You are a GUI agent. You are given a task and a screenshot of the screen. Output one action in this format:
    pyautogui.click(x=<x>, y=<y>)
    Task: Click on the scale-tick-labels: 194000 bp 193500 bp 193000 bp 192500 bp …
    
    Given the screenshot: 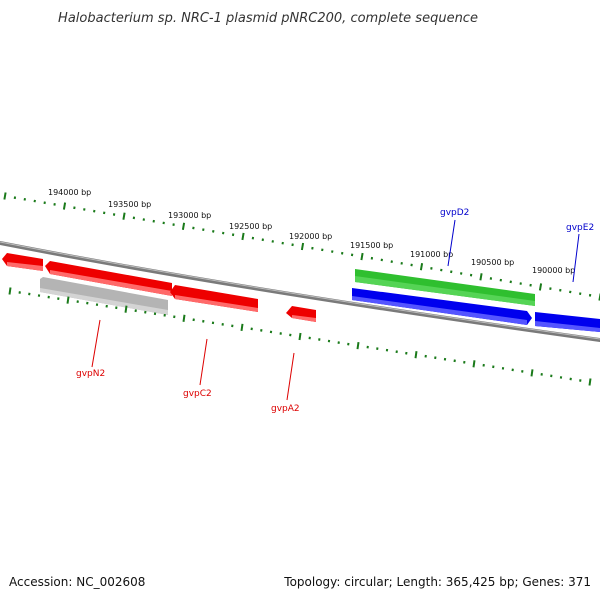 What is the action you would take?
    pyautogui.click(x=311, y=231)
    